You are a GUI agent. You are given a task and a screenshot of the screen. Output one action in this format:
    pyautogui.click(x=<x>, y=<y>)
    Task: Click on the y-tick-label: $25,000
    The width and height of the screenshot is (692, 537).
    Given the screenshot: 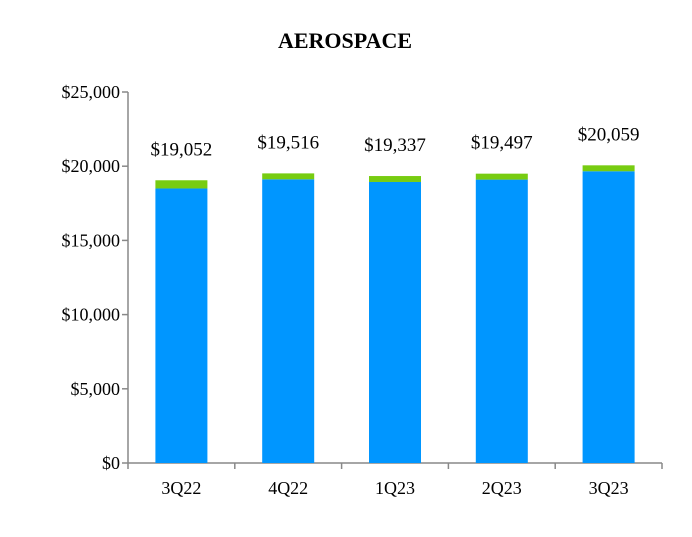 What is the action you would take?
    pyautogui.click(x=91, y=92)
    